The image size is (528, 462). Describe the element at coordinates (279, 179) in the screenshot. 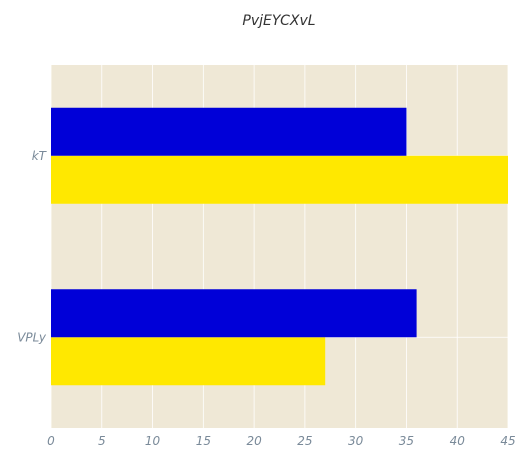

I see `bar-series-0-kt` at that location.